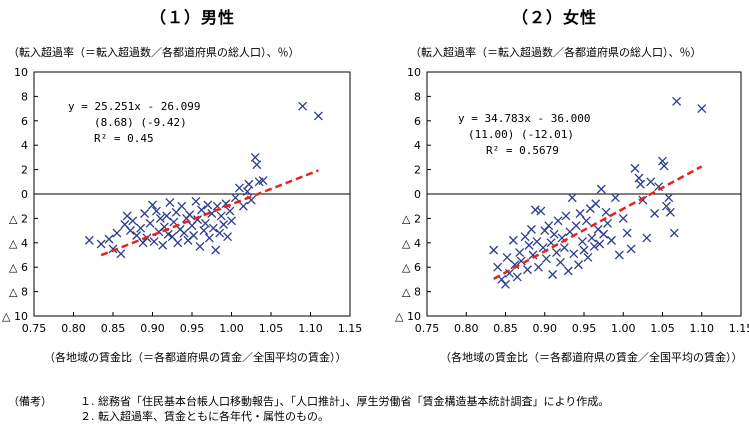 This screenshot has height=426, width=749. What do you see at coordinates (87, 416) in the screenshot?
I see `note-number: ２.` at bounding box center [87, 416].